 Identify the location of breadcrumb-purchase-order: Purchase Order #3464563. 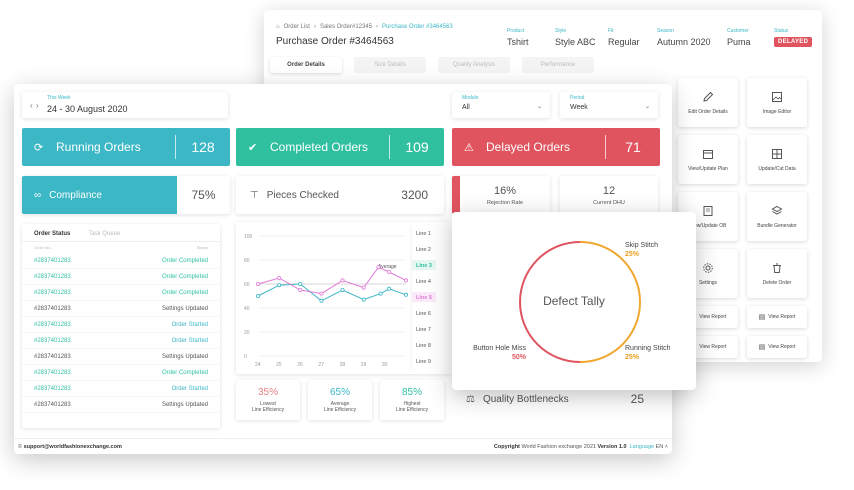
(417, 27).